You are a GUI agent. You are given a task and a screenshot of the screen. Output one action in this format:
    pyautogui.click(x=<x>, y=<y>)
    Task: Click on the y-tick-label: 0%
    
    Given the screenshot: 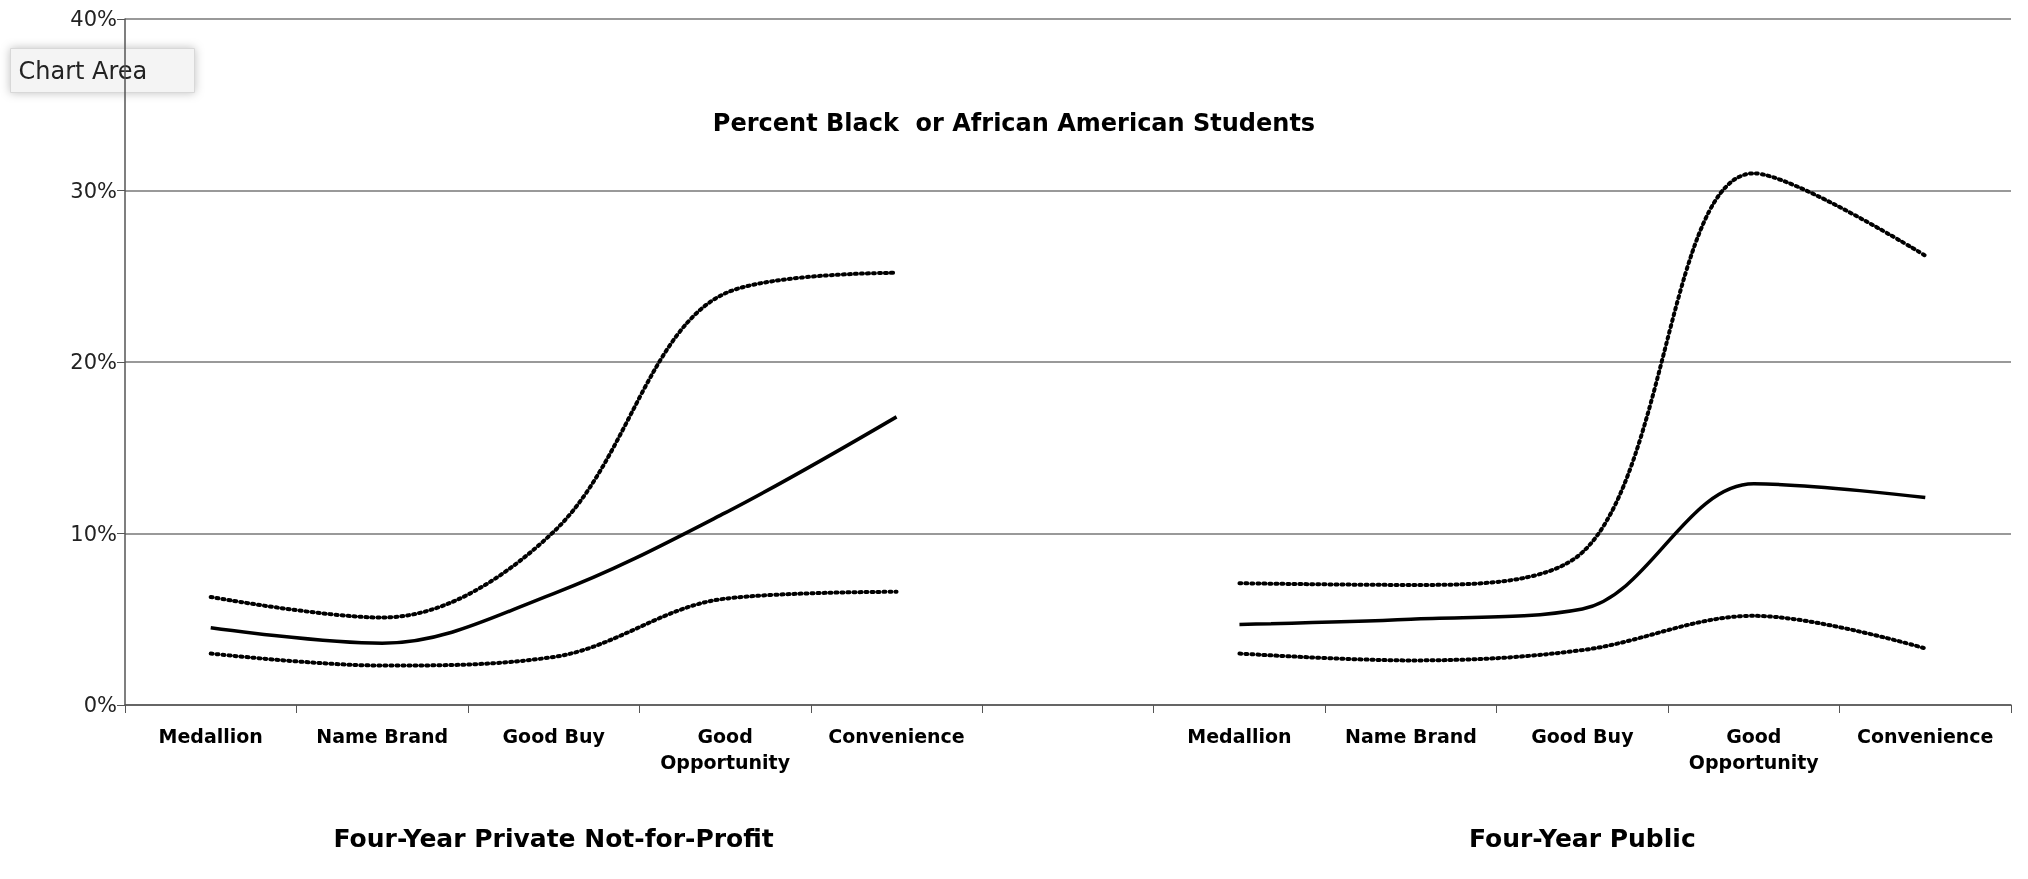 What is the action you would take?
    pyautogui.click(x=100, y=705)
    